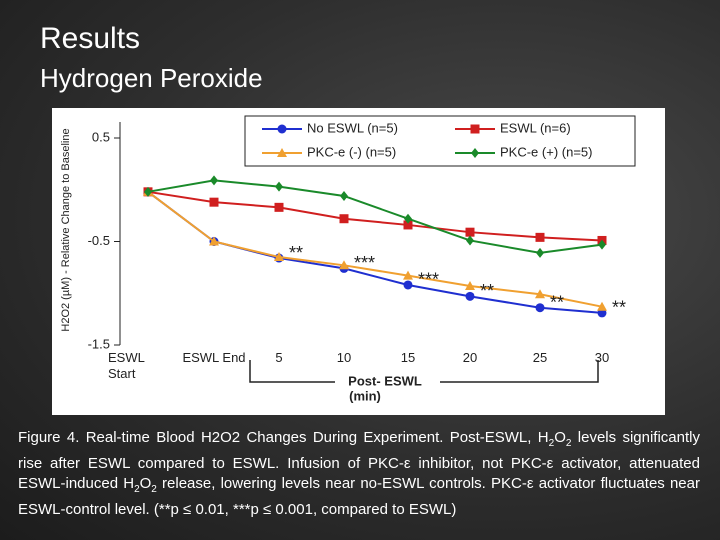 The image size is (720, 540). I want to click on legend-label: ESWL (n=6), so click(535, 127).